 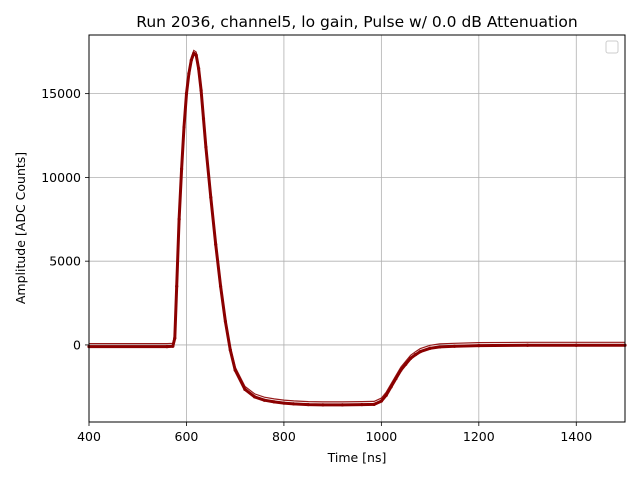 I want to click on x-tick-label: 400, so click(x=89, y=436).